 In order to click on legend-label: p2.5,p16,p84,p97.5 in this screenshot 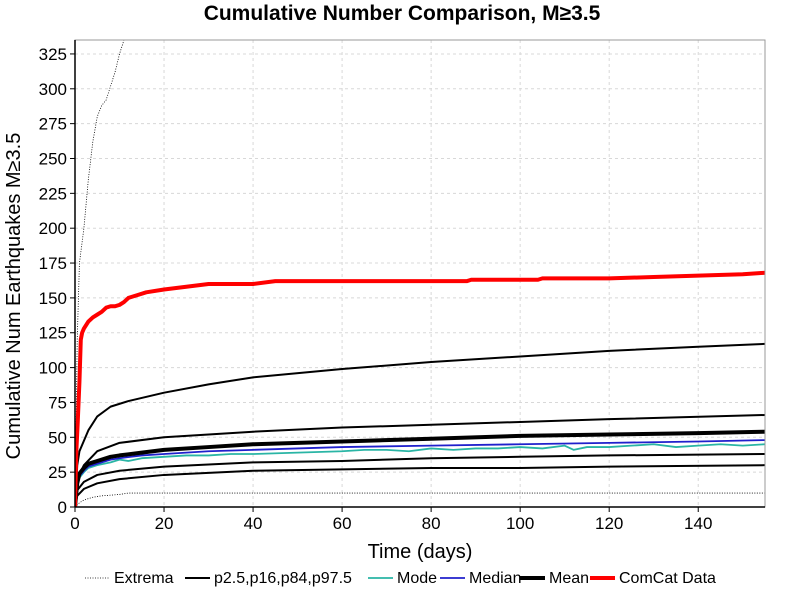, I will do `click(283, 578)`.